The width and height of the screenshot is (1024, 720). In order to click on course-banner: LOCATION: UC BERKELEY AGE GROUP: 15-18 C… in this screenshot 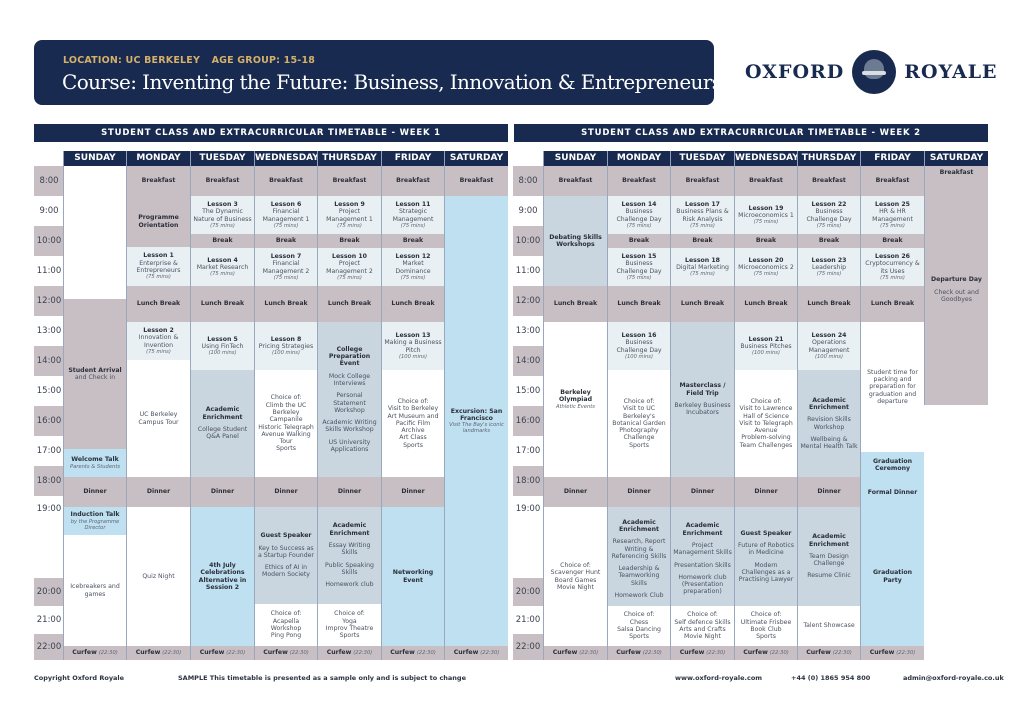, I will do `click(393, 72)`.